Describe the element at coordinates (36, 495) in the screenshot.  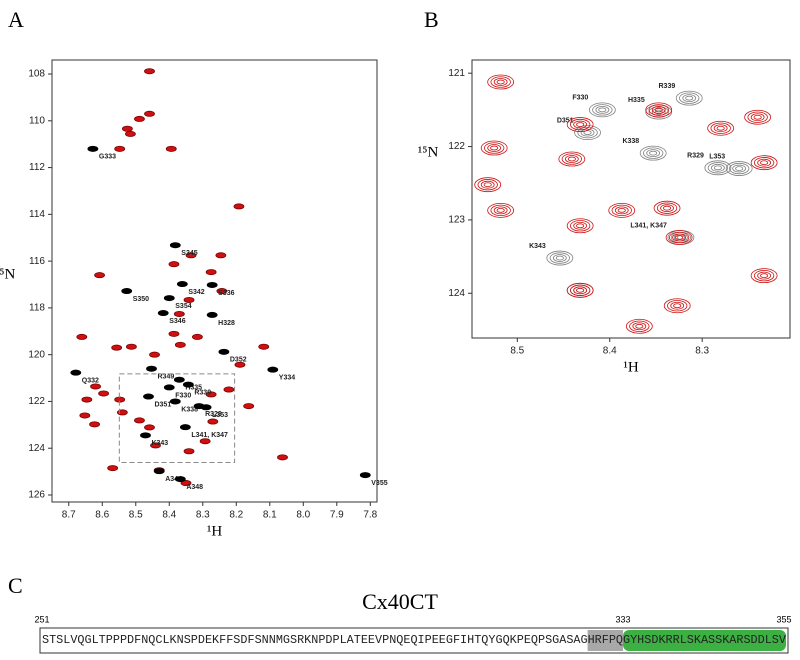
I see `y-tick-label: 126` at that location.